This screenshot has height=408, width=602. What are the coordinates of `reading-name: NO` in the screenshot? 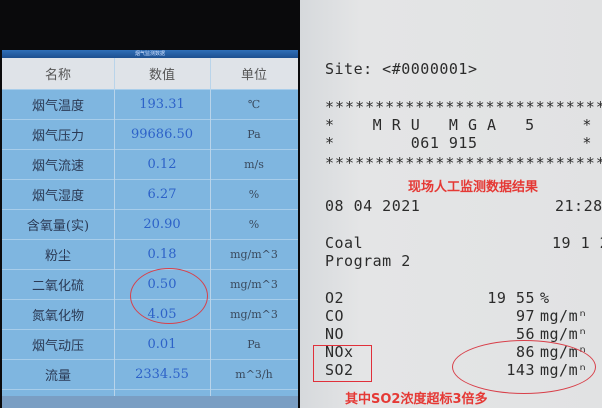 It's located at (335, 334).